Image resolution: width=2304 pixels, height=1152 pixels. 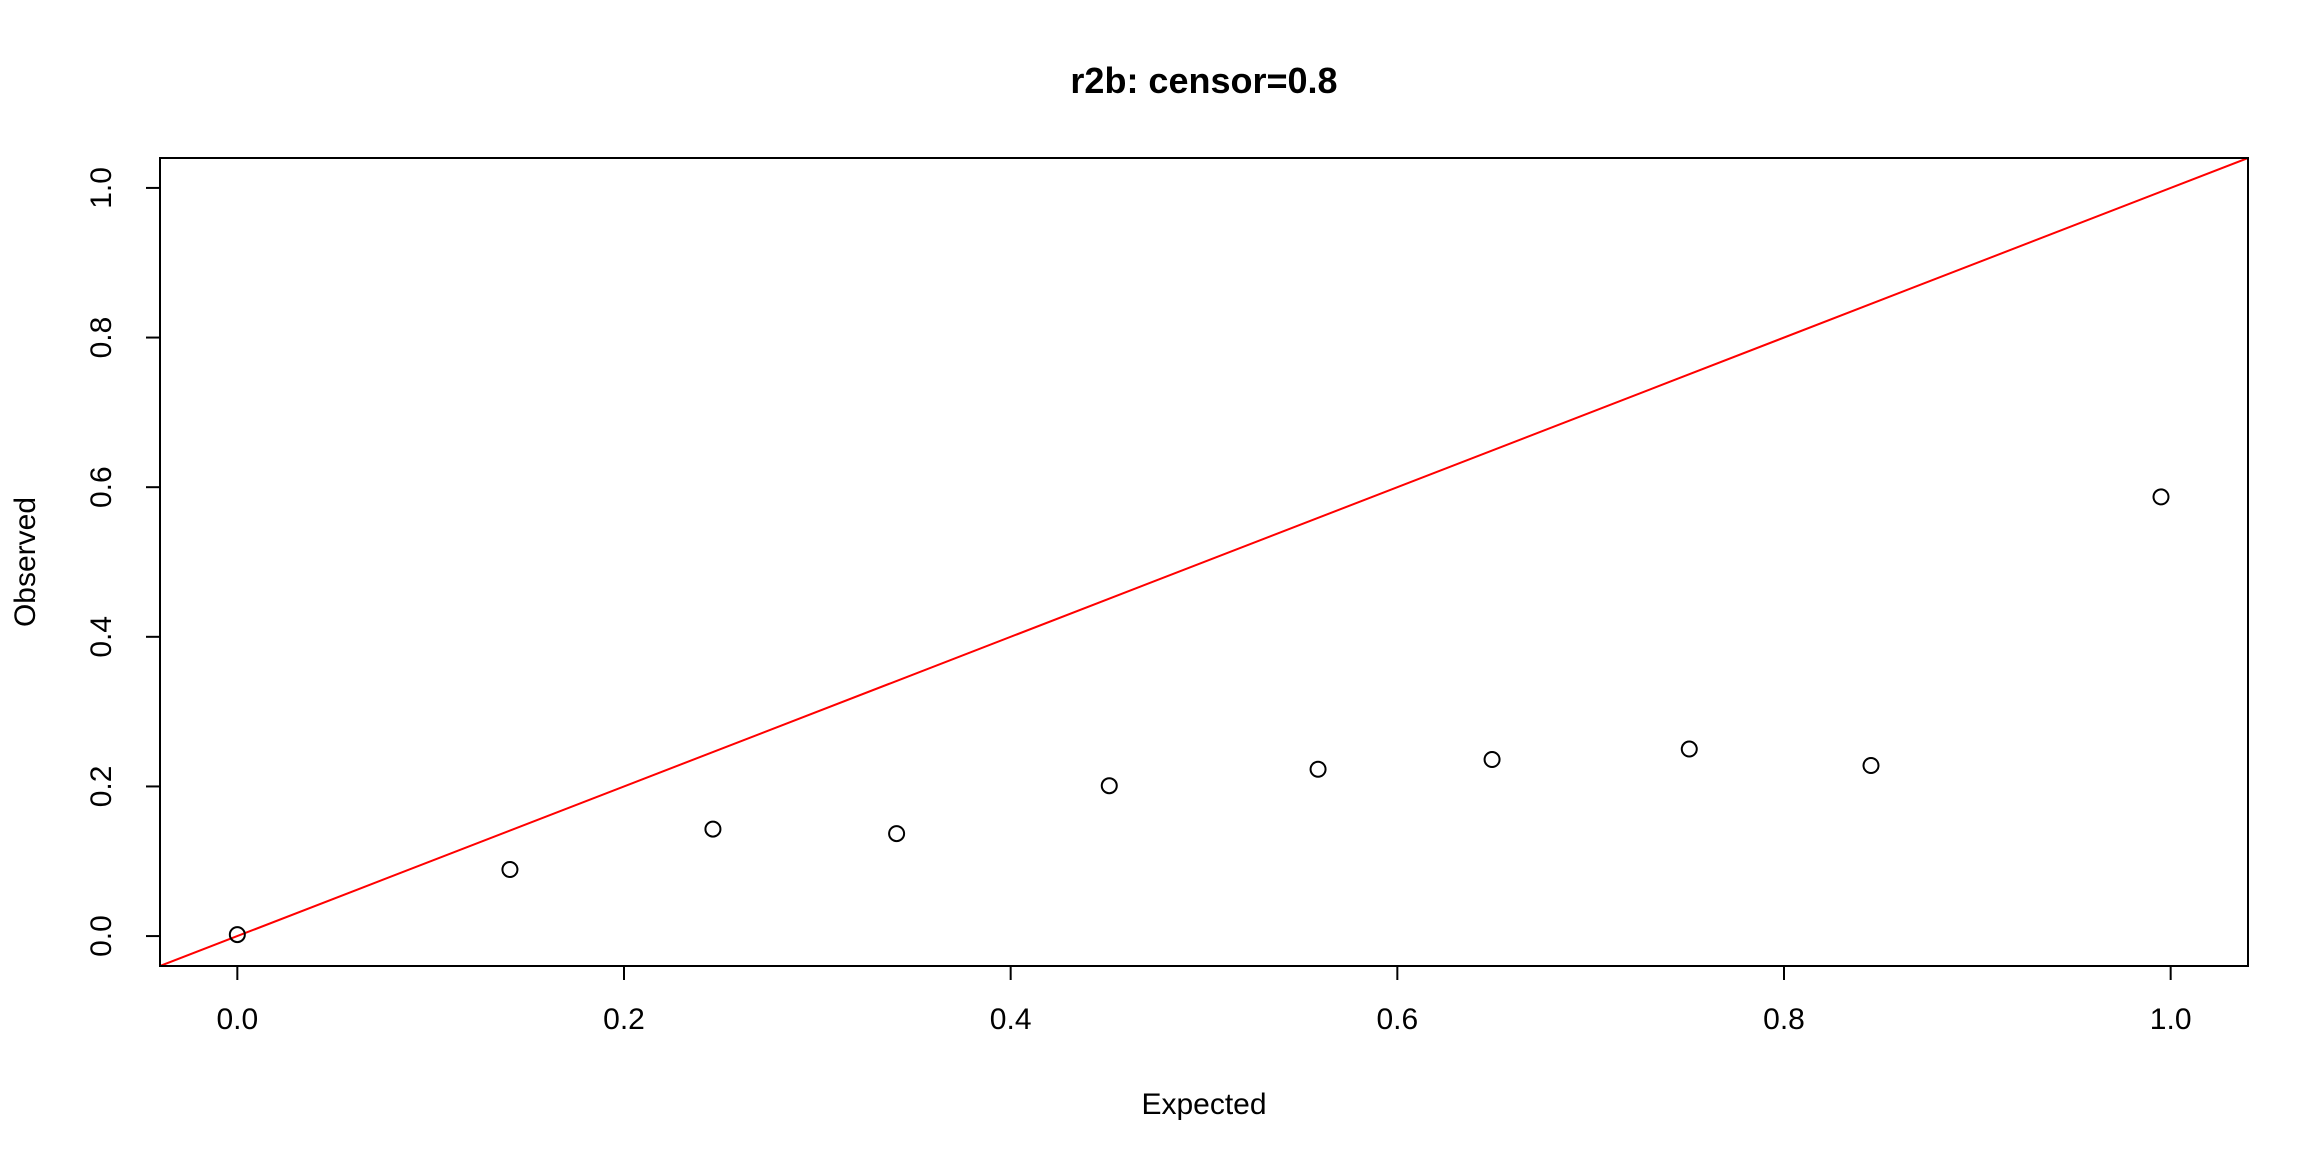 What do you see at coordinates (101, 188) in the screenshot?
I see `y-tick-label: 1.0` at bounding box center [101, 188].